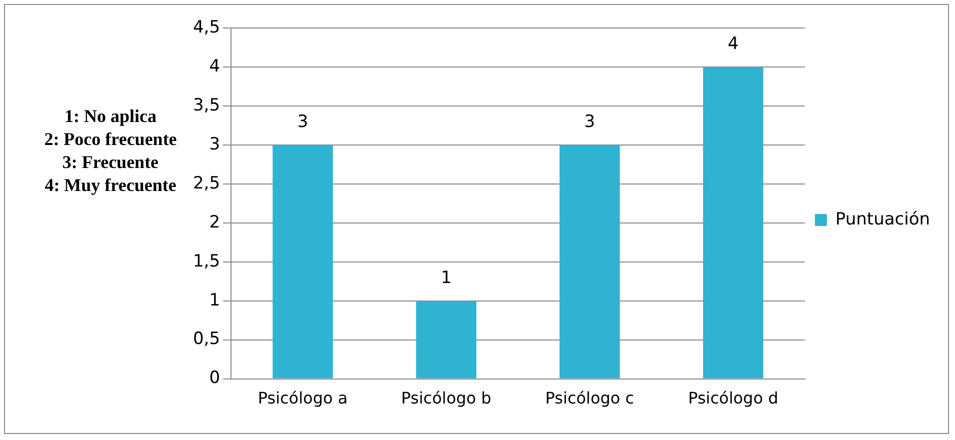  Describe the element at coordinates (206, 105) in the screenshot. I see `y-tick-label: 3,5` at that location.